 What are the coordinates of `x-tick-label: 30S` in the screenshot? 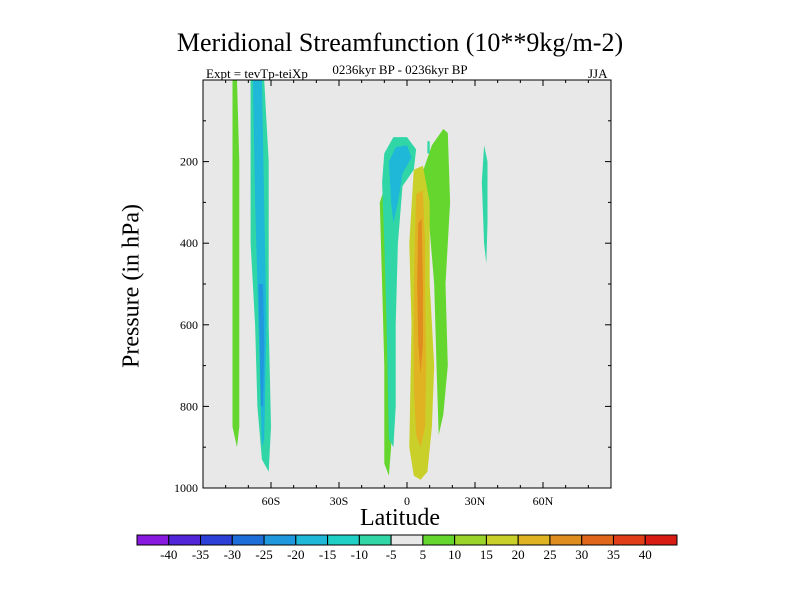 It's located at (339, 501).